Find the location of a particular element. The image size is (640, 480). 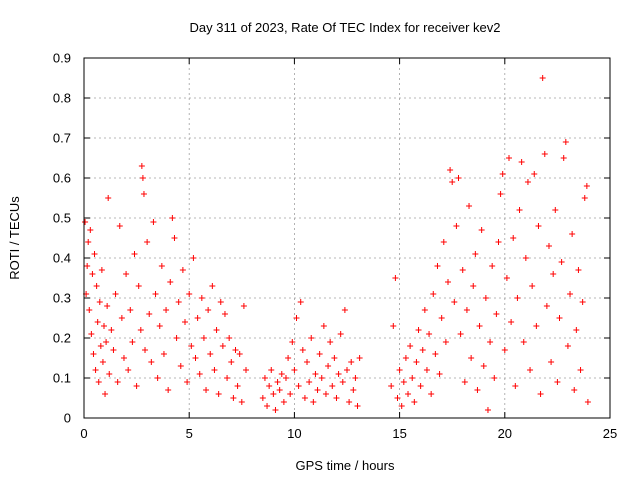

x-axis-label: GPS time / hours is located at coordinates (345, 465).